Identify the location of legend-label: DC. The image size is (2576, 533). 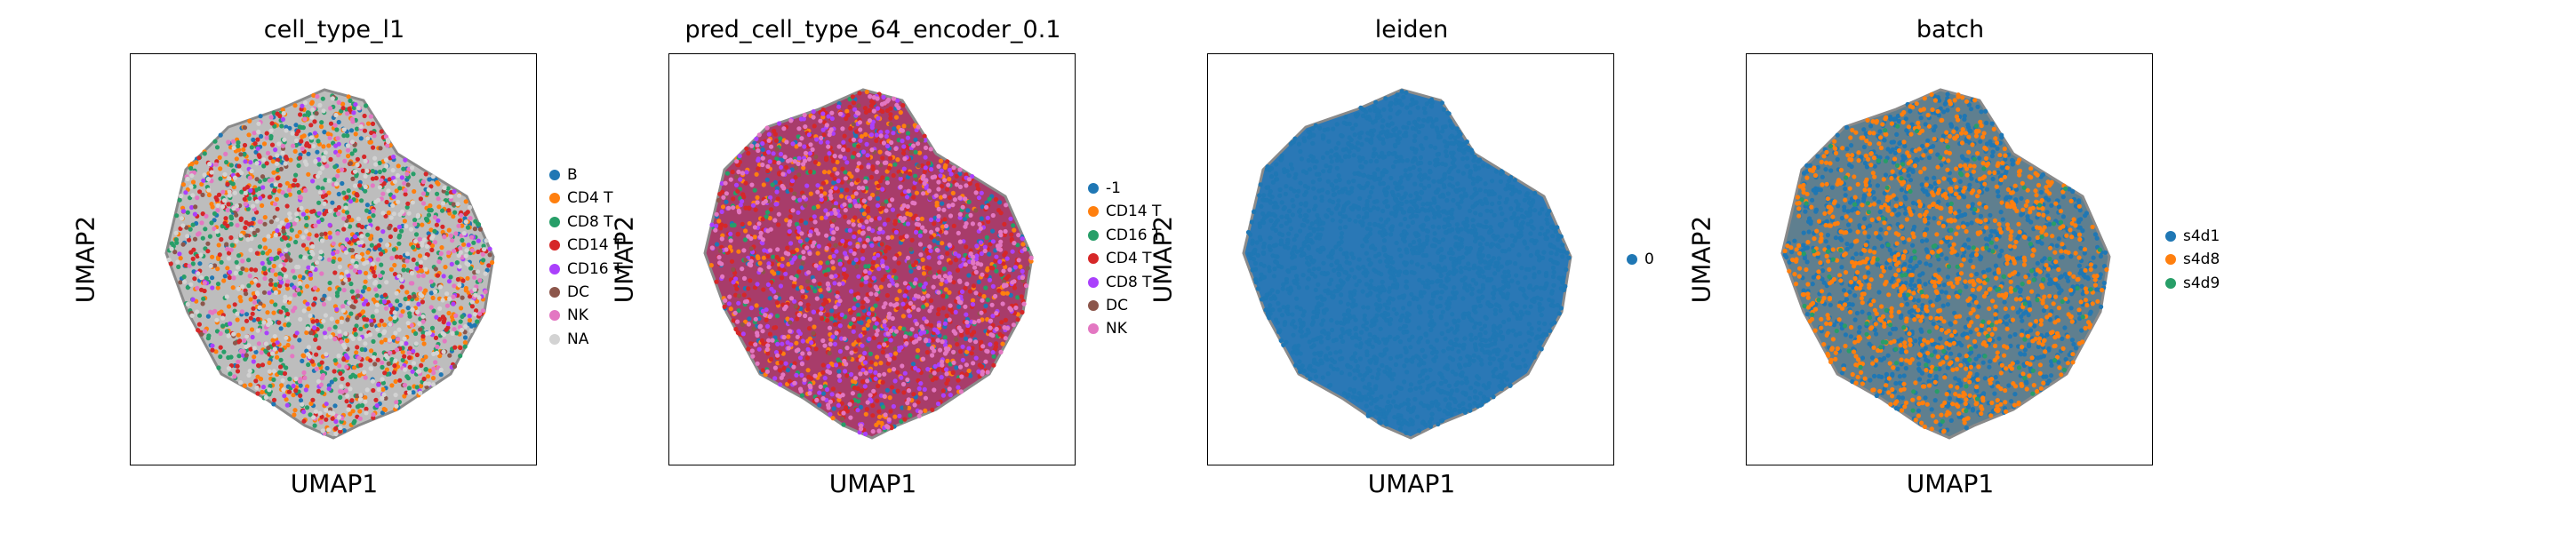
(1117, 305).